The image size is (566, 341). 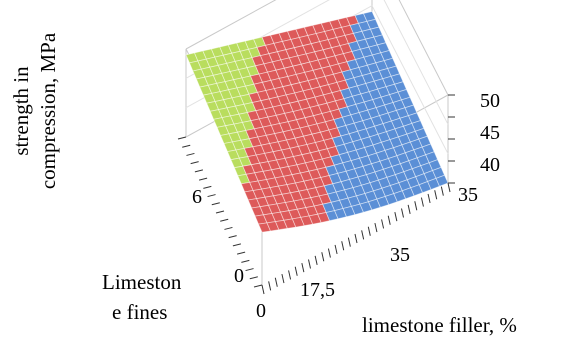 What do you see at coordinates (439, 325) in the screenshot?
I see `x-axis-title: limestone filler, %` at bounding box center [439, 325].